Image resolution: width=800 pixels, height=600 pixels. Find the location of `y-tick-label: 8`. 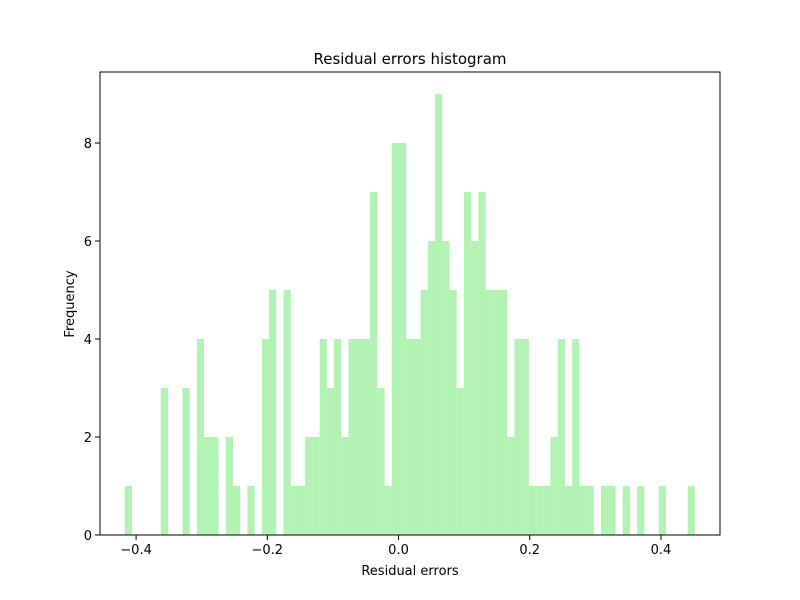

y-tick-label: 8 is located at coordinates (88, 144).